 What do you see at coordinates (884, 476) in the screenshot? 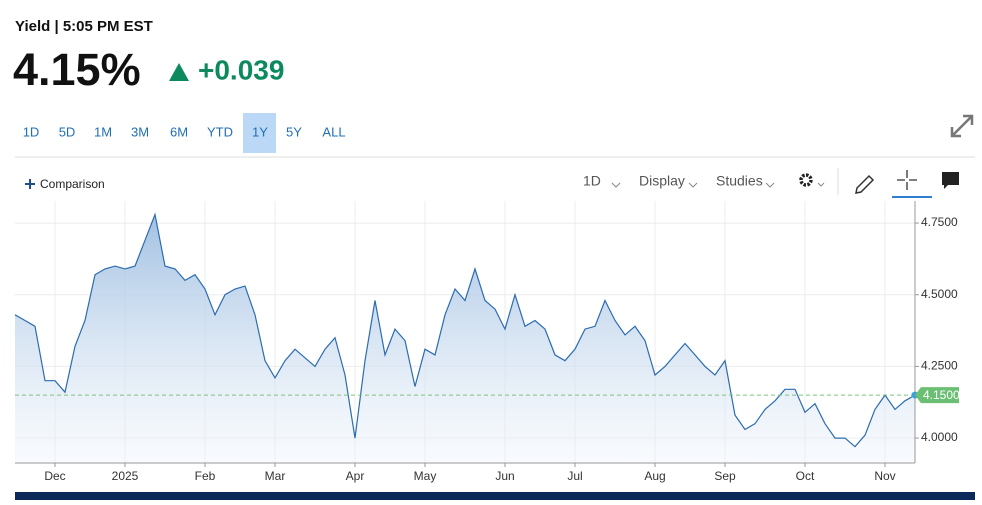
I see `x-tick-label: Nov` at bounding box center [884, 476].